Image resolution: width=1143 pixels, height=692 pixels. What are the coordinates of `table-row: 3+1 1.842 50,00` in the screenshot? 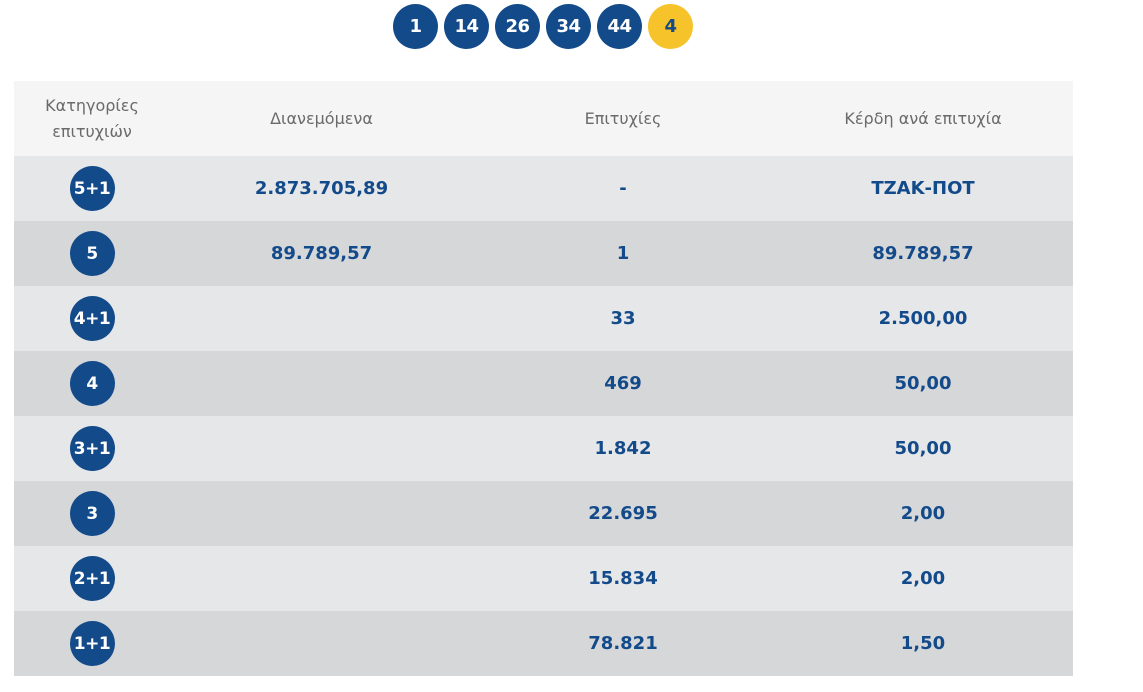 It's located at (543, 448).